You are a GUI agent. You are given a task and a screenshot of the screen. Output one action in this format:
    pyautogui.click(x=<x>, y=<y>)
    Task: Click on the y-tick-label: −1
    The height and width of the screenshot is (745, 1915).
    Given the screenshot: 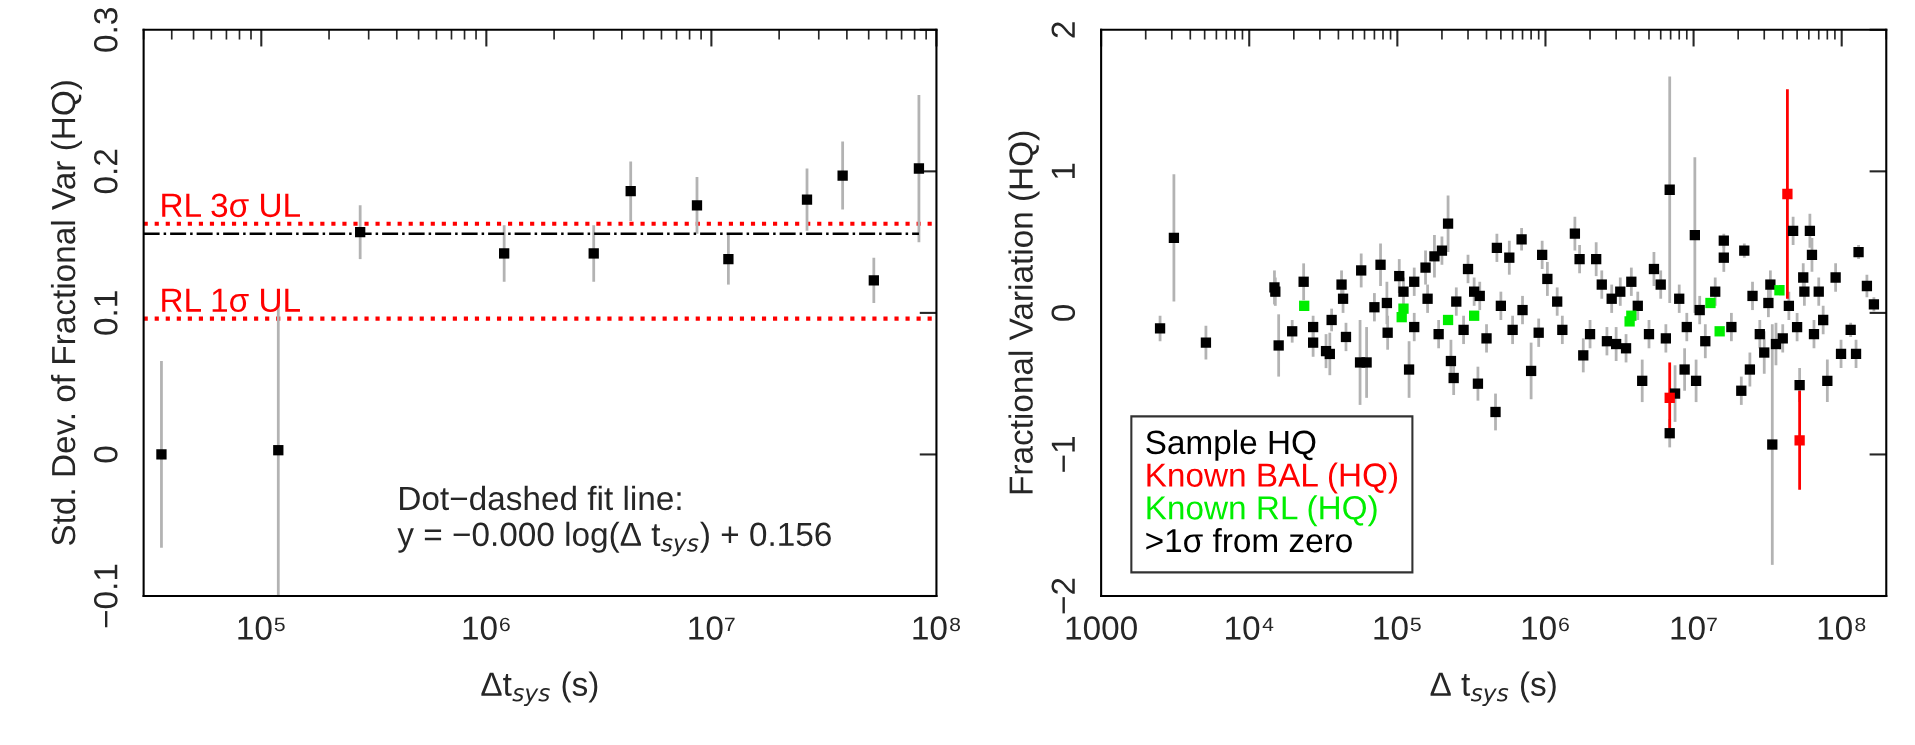 What is the action you would take?
    pyautogui.click(x=1063, y=454)
    